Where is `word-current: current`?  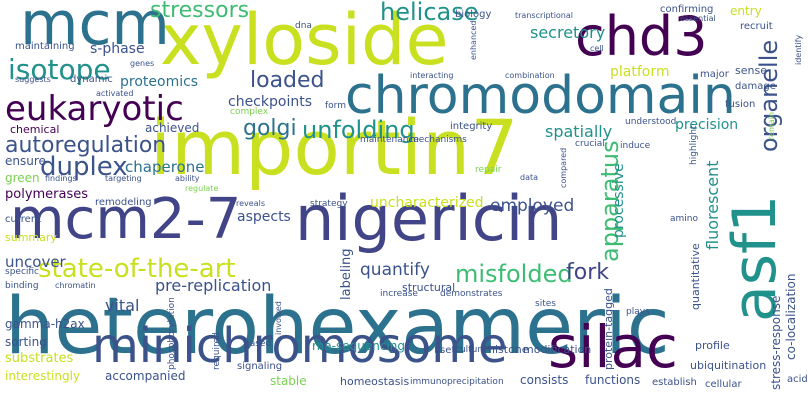 word-current: current is located at coordinates (23, 219).